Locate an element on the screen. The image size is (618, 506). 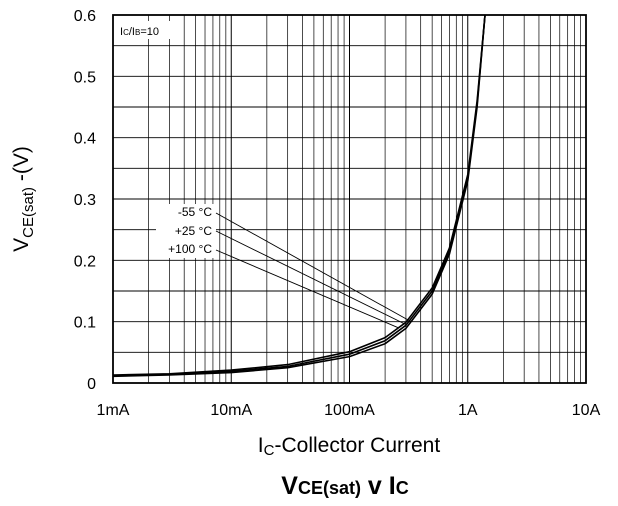
legend-box is located at coordinates (186, 231).